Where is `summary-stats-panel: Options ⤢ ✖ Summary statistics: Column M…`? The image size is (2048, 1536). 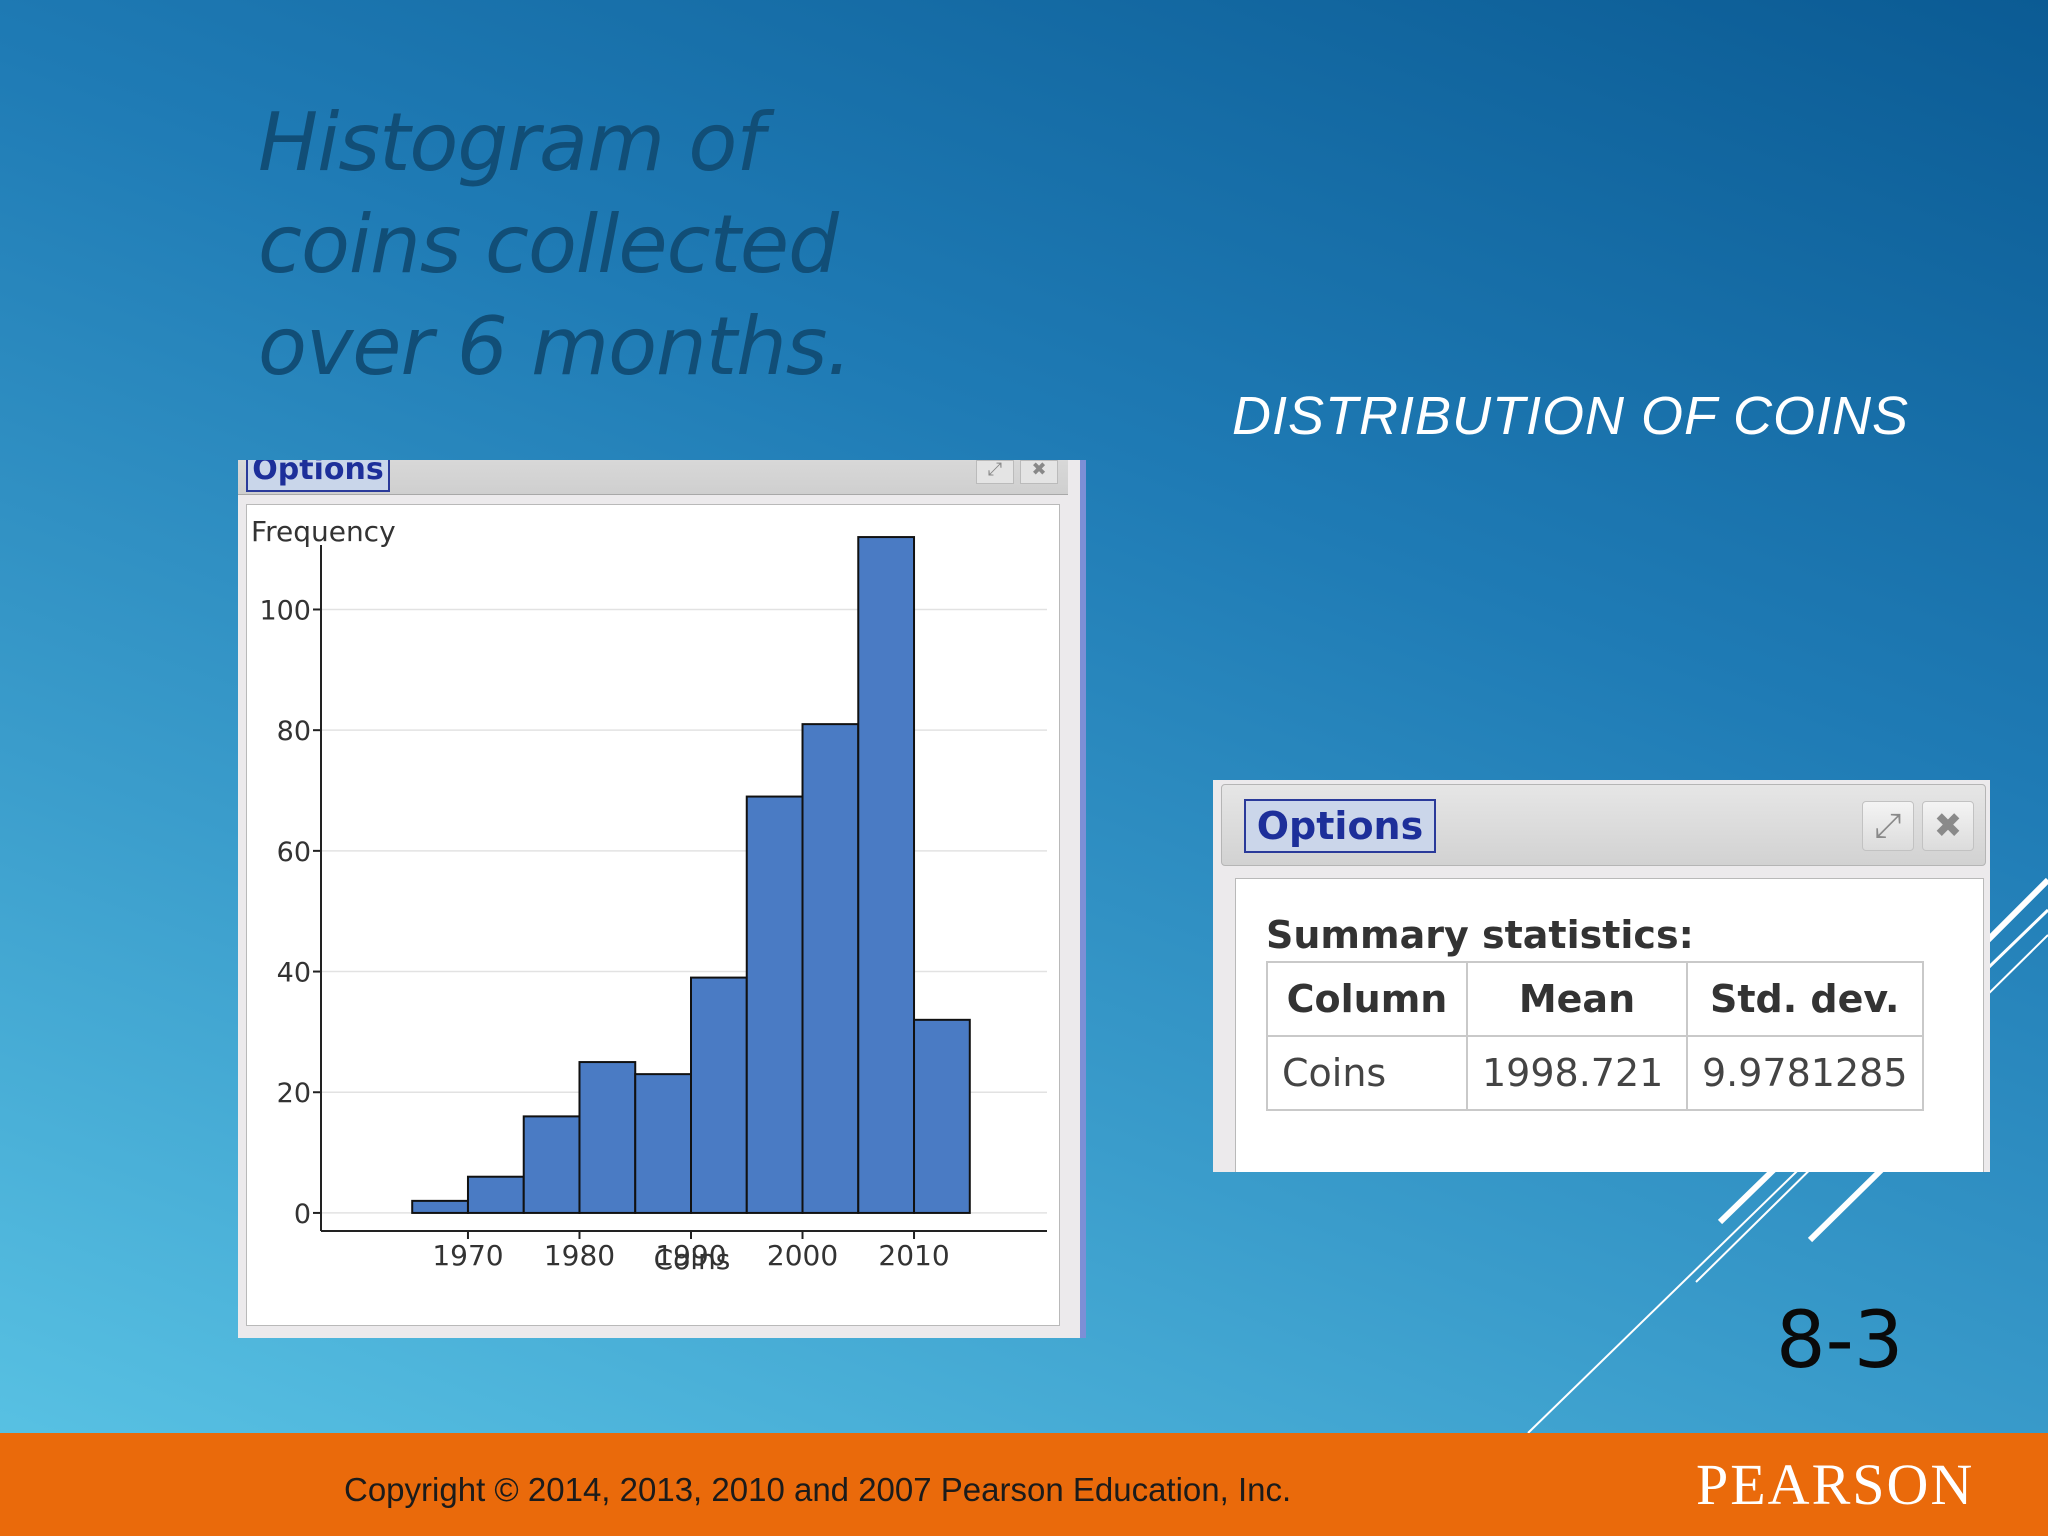
summary-stats-panel: Options ⤢ ✖ Summary statistics: Column M… is located at coordinates (1601, 976).